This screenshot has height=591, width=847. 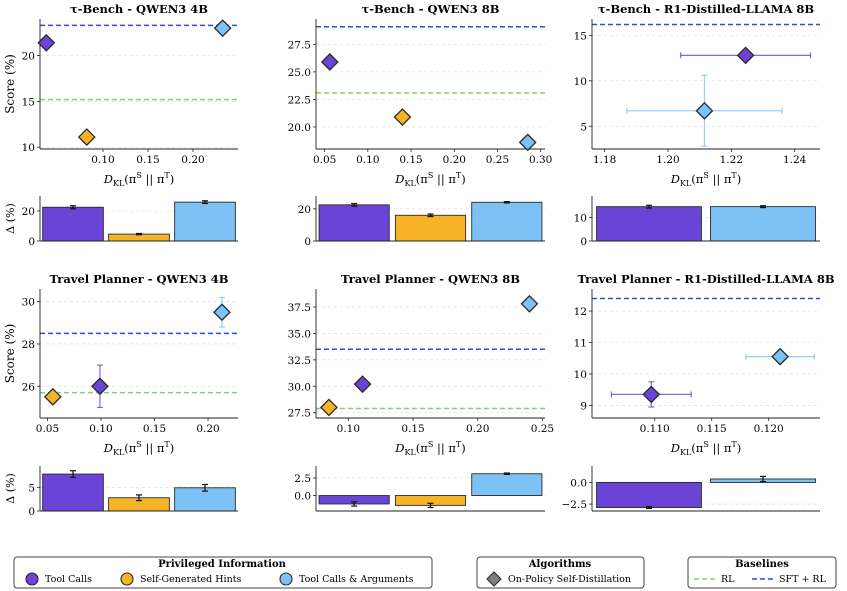 What do you see at coordinates (578, 483) in the screenshot?
I see `panel-6-delta-ytick-label-1: 0.0` at bounding box center [578, 483].